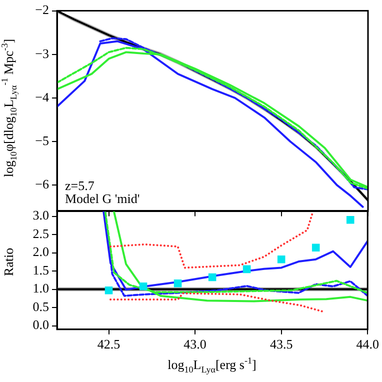 This screenshot has width=382, height=382. What do you see at coordinates (80, 186) in the screenshot?
I see `annotation: z=5.7` at bounding box center [80, 186].